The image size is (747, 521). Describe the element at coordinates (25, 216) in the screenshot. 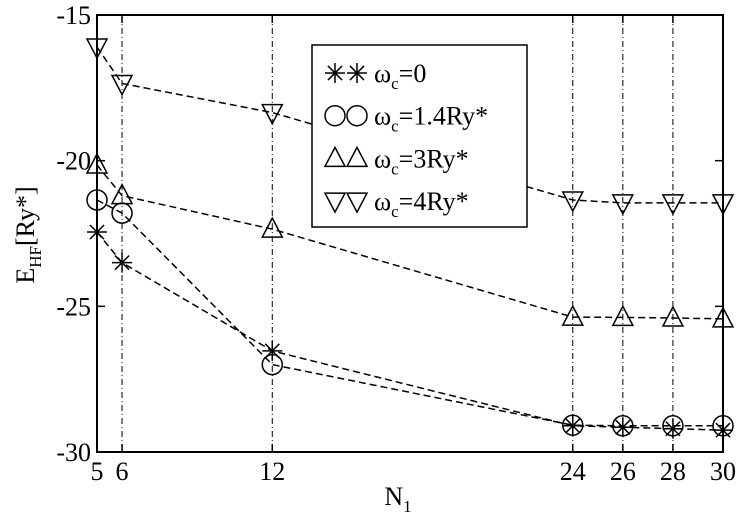

I see `y-axis-label-rest: [Ry*]` at that location.